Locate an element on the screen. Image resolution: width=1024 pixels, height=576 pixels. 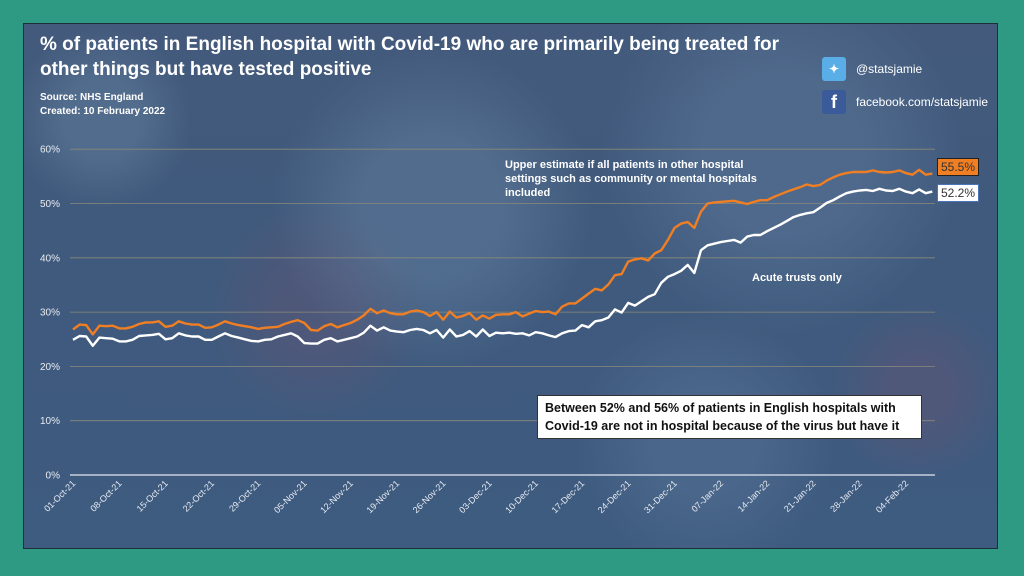
acute-end-label: 52.2% is located at coordinates (958, 193).